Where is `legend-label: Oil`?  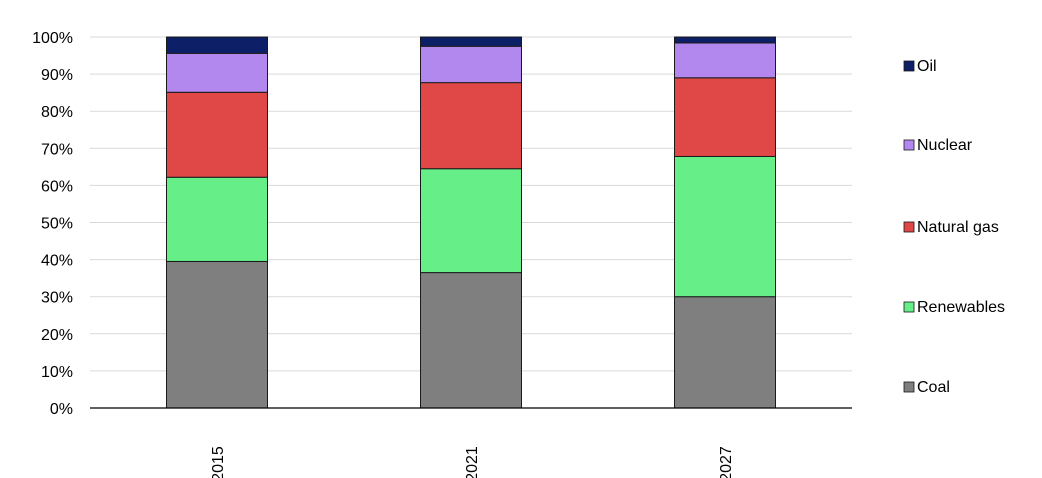
legend-label: Oil is located at coordinates (927, 66).